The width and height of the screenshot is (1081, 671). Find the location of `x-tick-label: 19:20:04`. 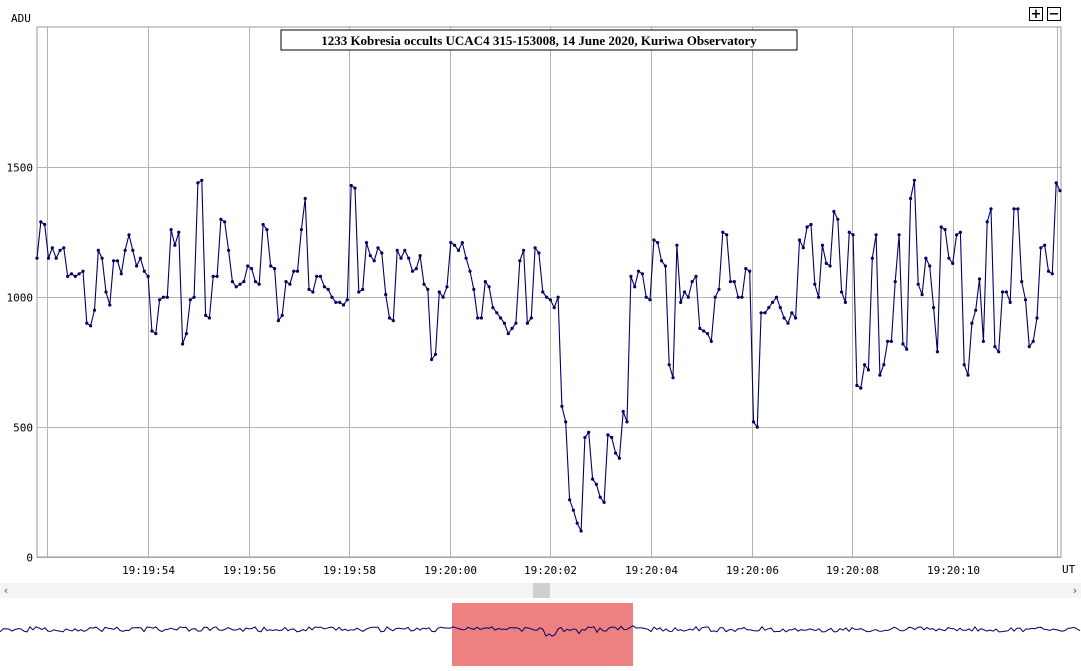

x-tick-label: 19:20:04 is located at coordinates (651, 570).